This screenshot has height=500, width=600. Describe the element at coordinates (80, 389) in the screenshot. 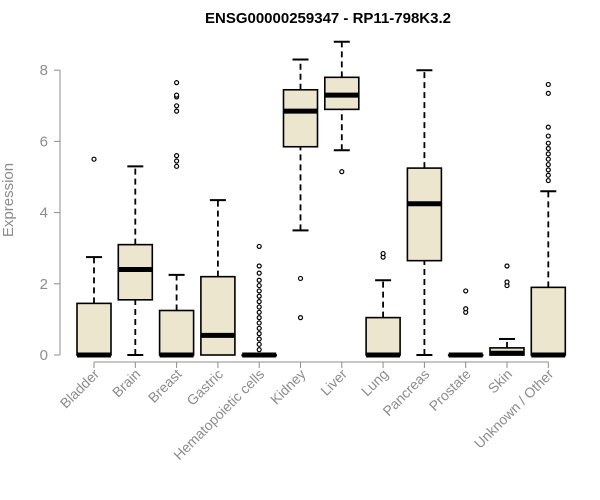

I see `x-tick-label: Bladder` at that location.